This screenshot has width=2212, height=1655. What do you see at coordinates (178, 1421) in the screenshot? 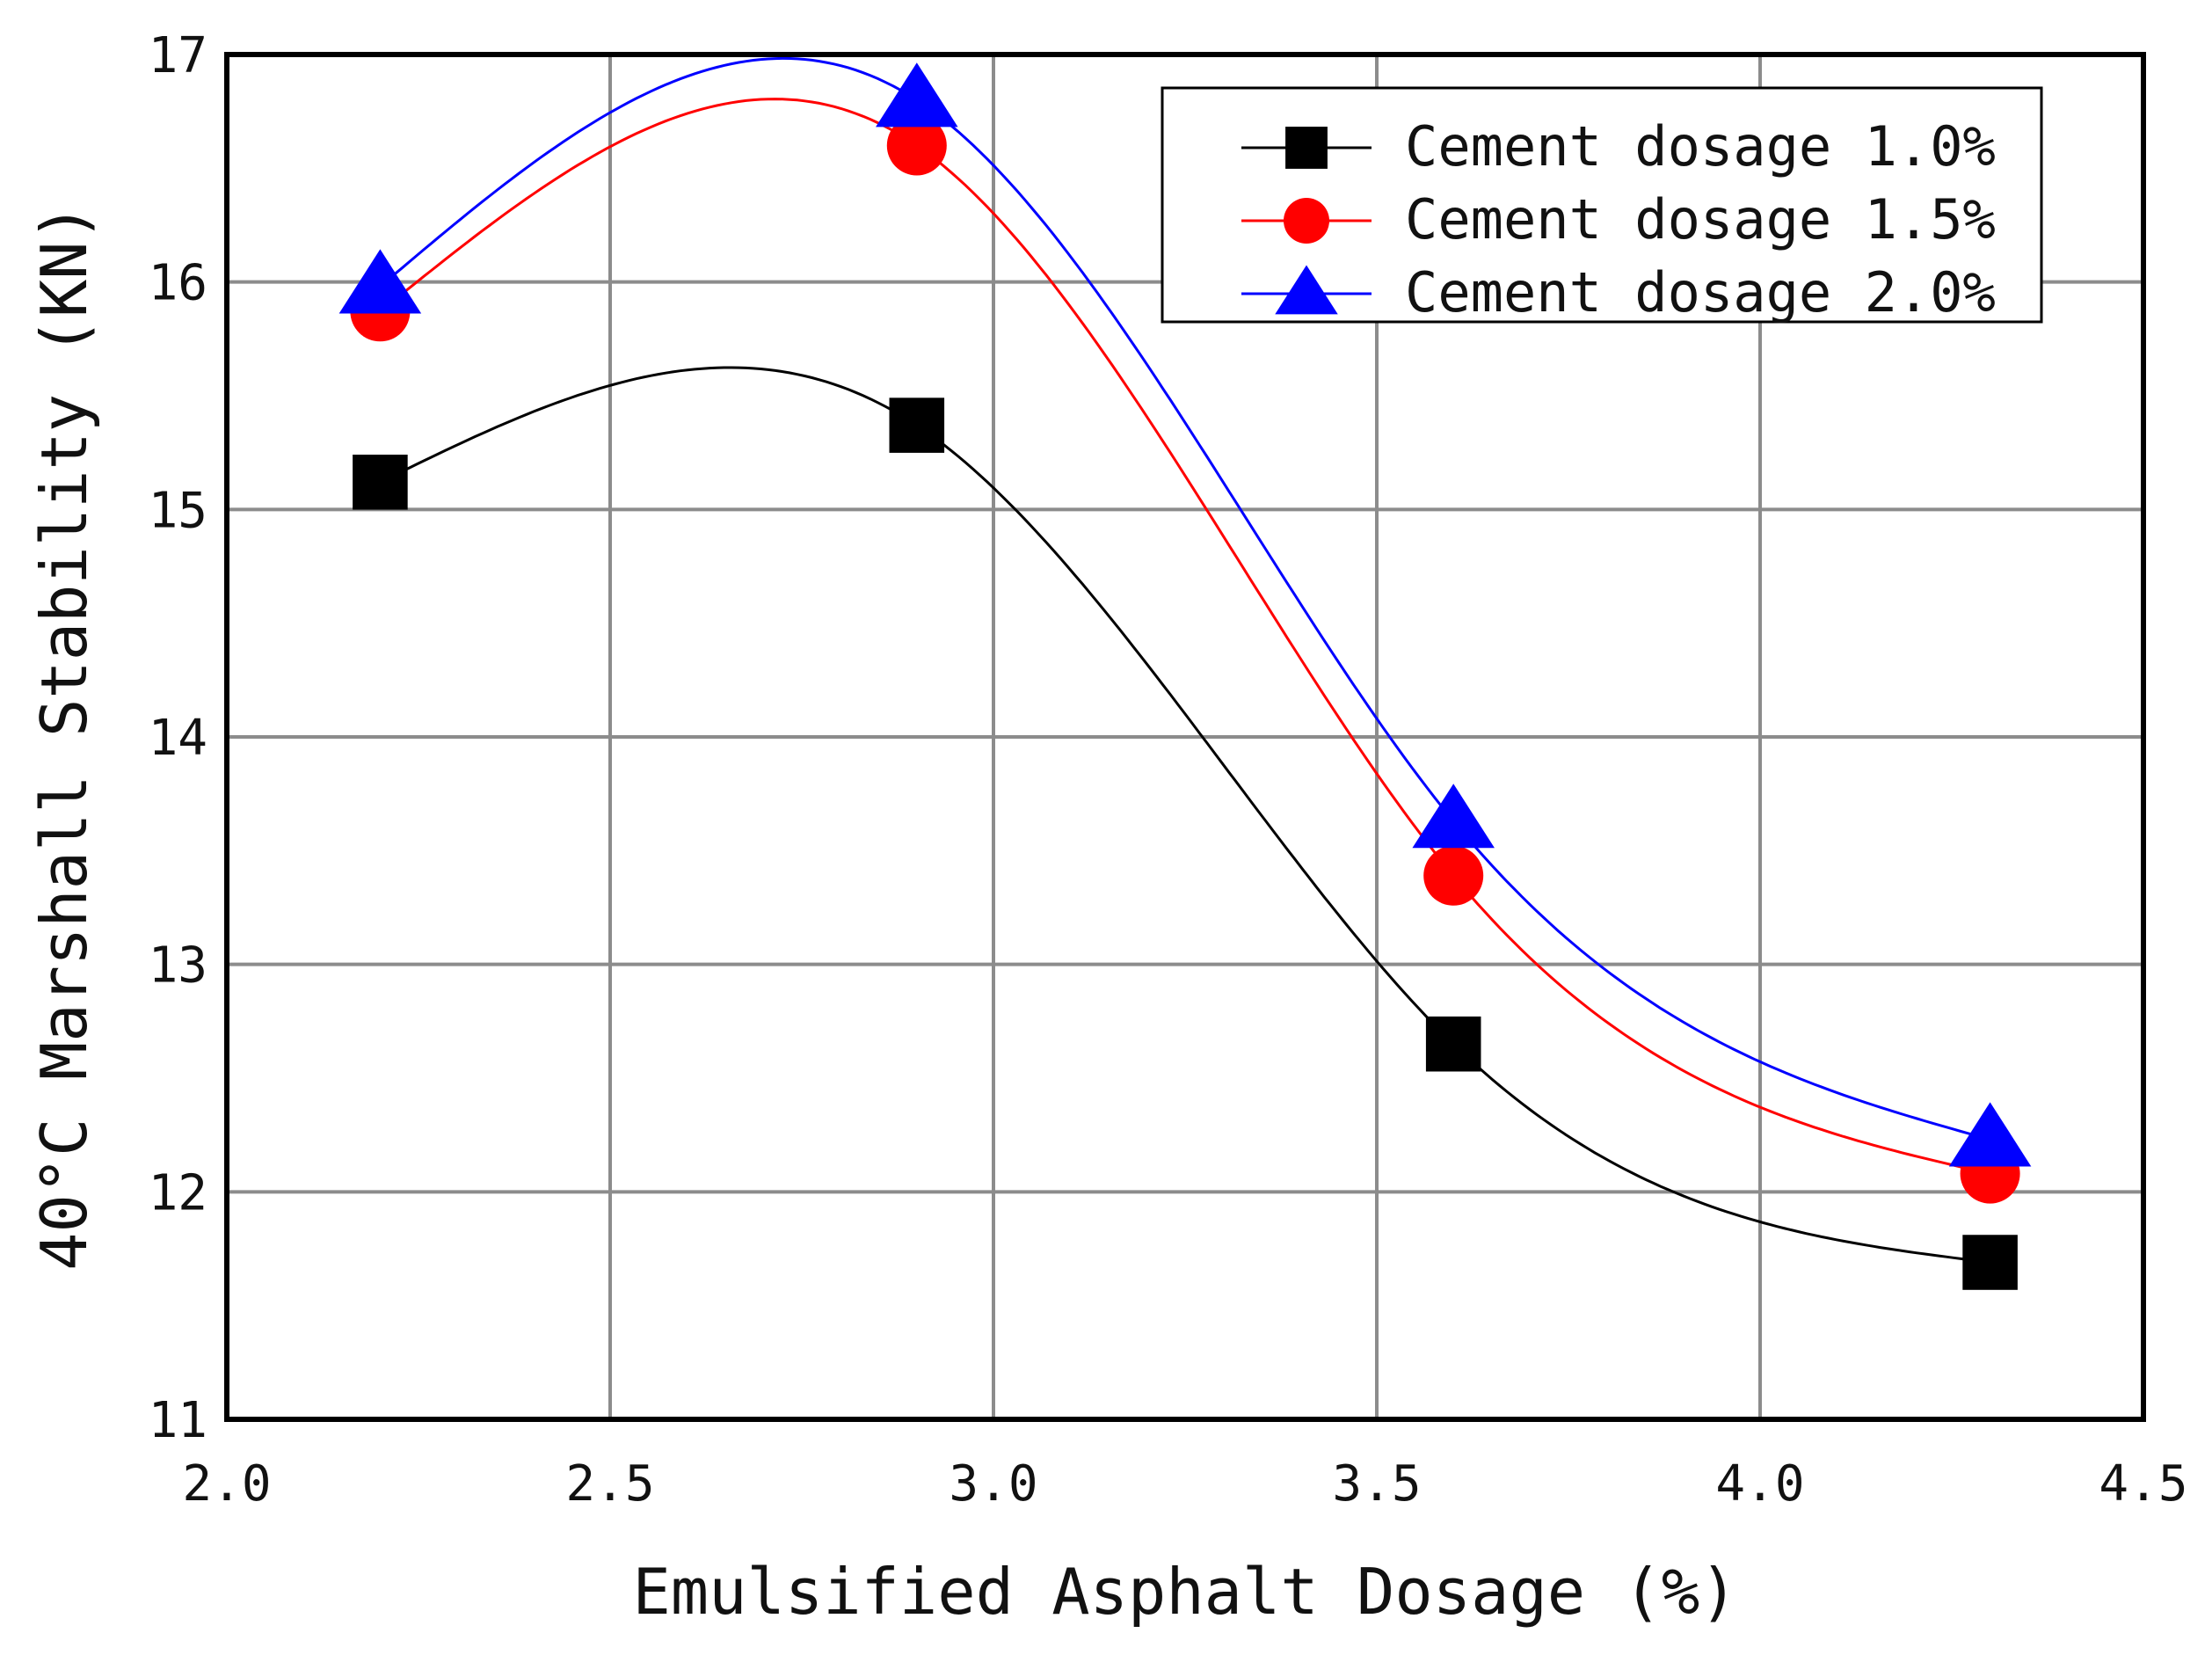
I see `y-tick-label: 11` at bounding box center [178, 1421].